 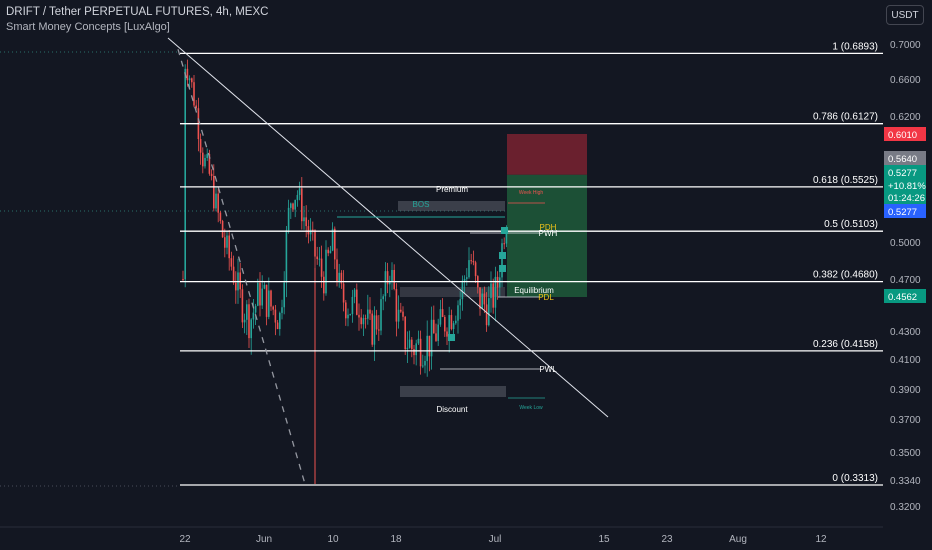 What do you see at coordinates (905, 15) in the screenshot?
I see `currency-button: USDT` at bounding box center [905, 15].